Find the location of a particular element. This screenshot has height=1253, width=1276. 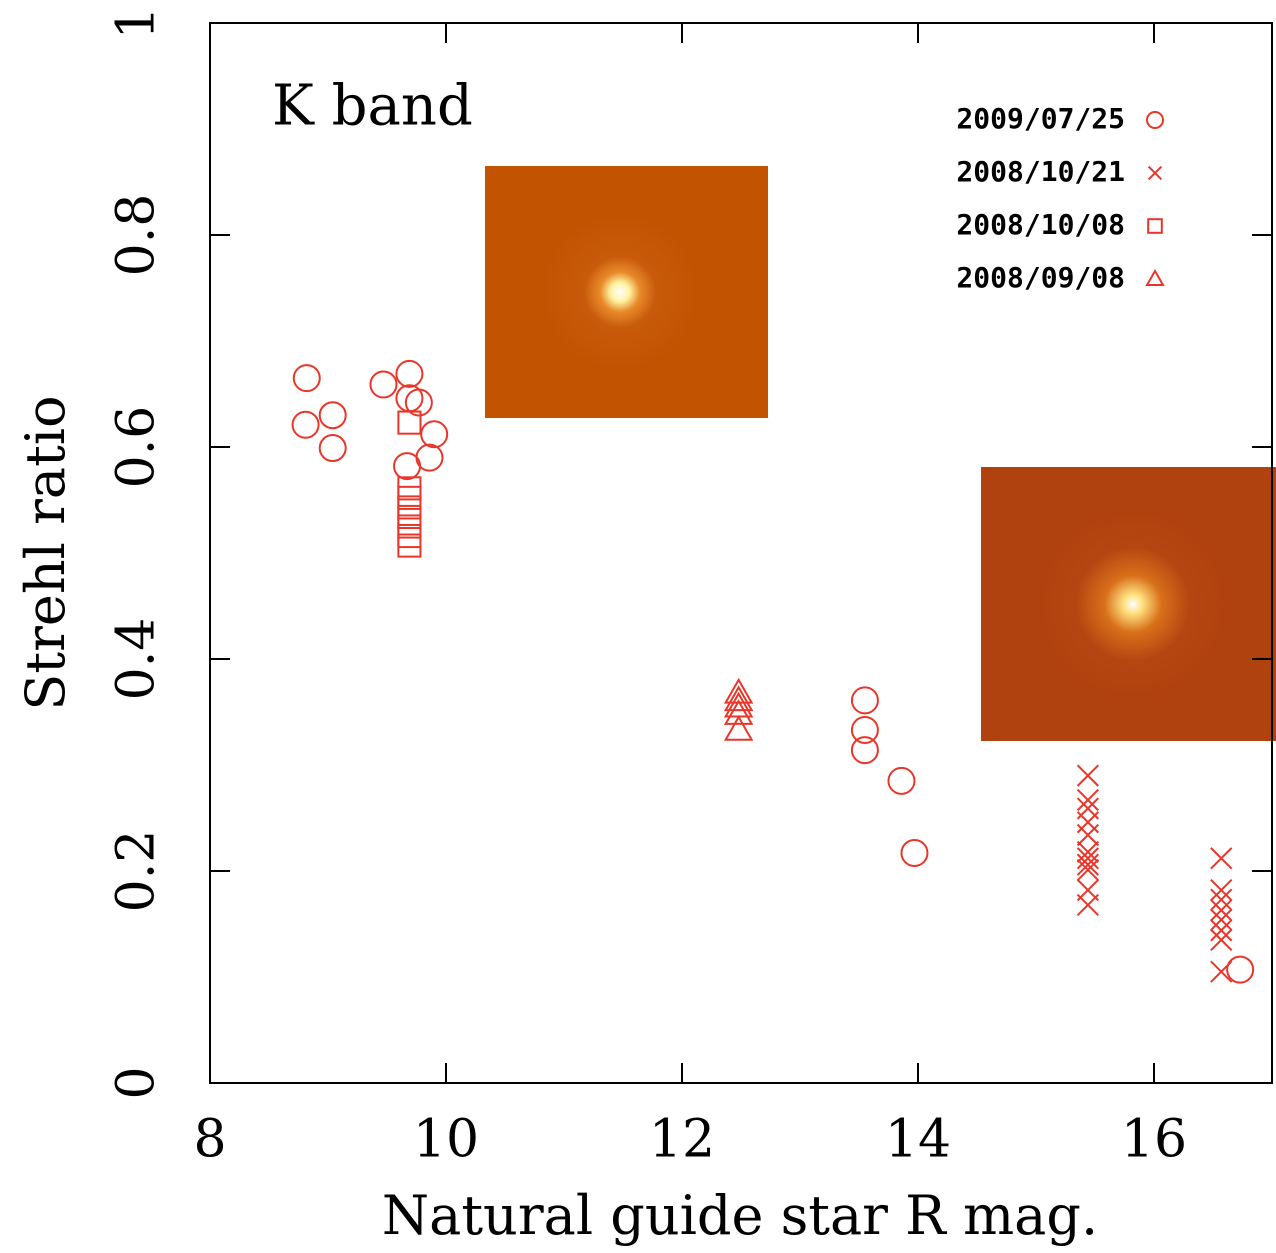

legend-label: 2009/07/25 is located at coordinates (1040, 118).